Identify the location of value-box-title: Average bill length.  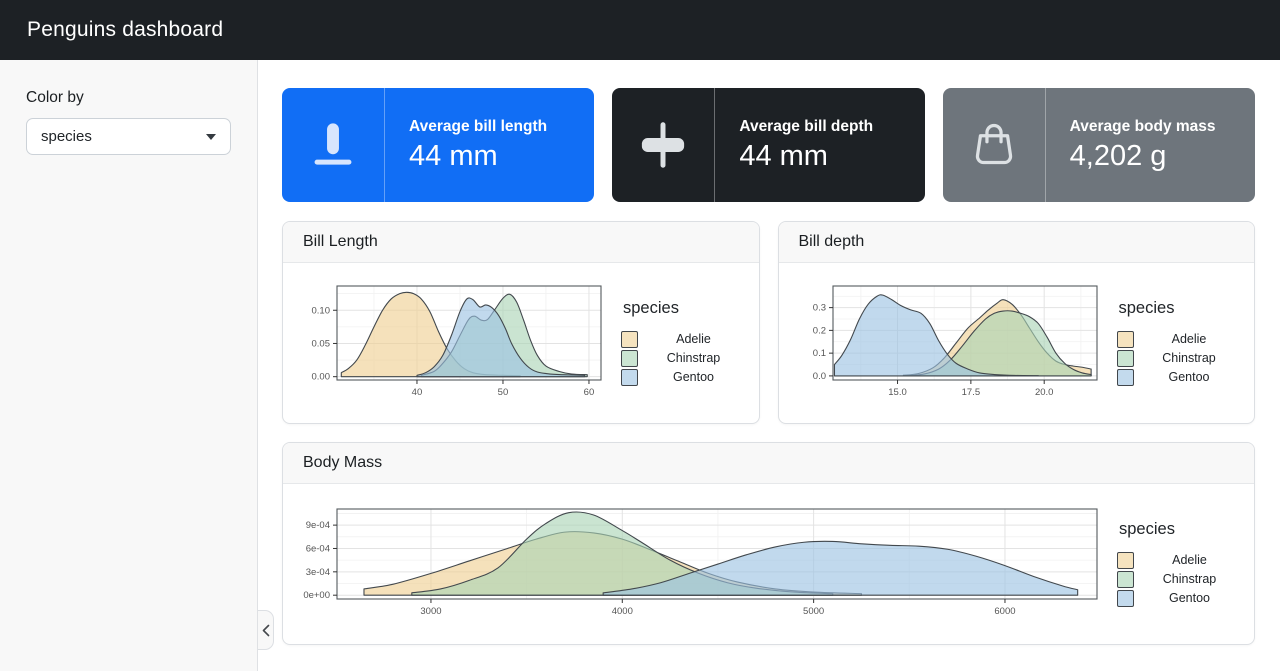
(478, 126).